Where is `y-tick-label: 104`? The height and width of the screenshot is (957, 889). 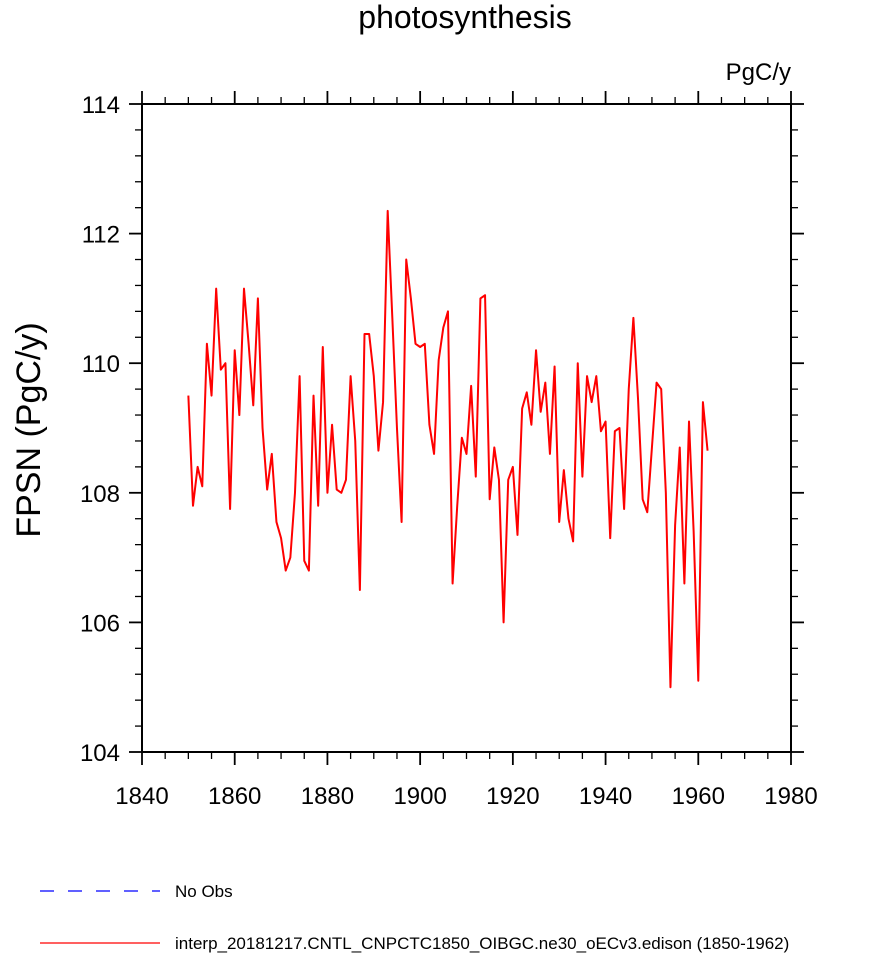
y-tick-label: 104 is located at coordinates (100, 753).